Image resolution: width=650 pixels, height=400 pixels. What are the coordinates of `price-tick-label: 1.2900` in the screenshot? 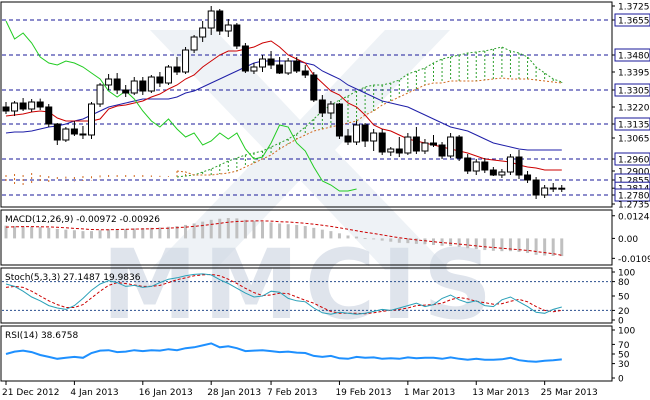 It's located at (634, 173).